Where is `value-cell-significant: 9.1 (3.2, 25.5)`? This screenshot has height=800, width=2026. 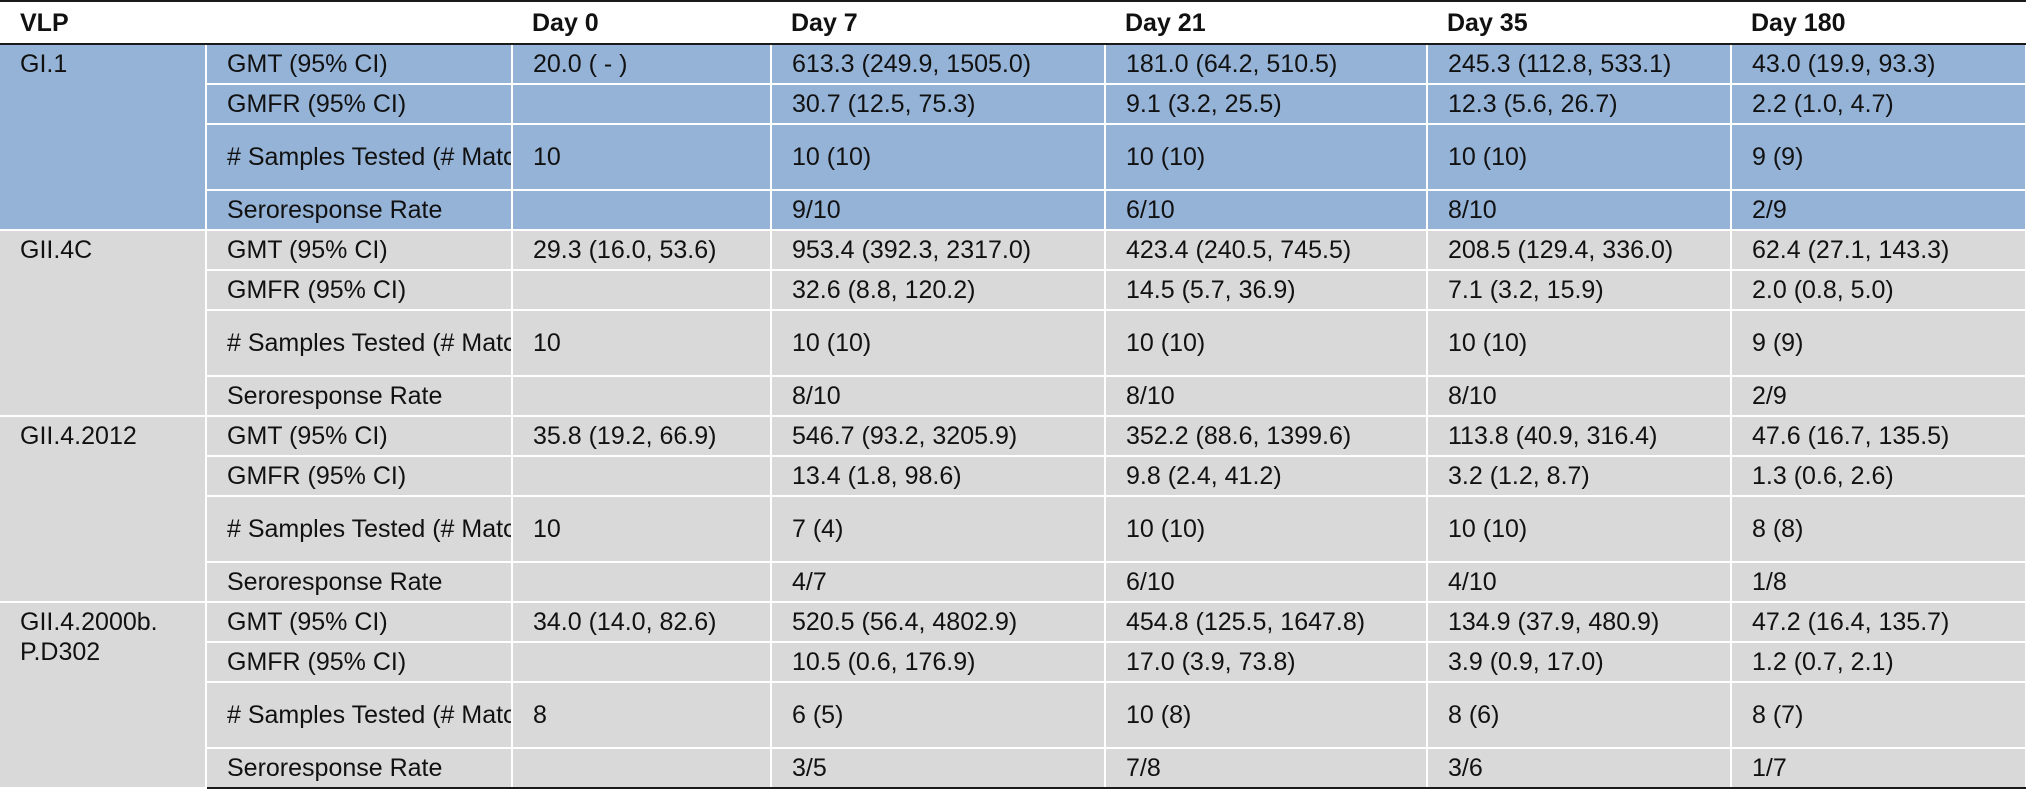
value-cell-significant: 9.1 (3.2, 25.5) is located at coordinates (1266, 104).